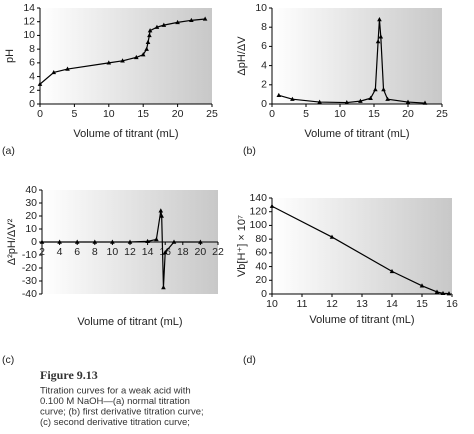  What do you see at coordinates (60, 252) in the screenshot?
I see `x-tick-label: 4` at bounding box center [60, 252].